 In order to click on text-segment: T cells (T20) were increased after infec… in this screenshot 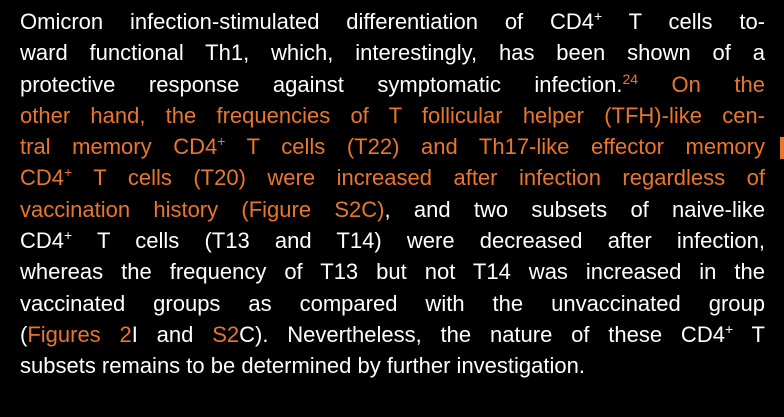, I will do `click(418, 178)`.